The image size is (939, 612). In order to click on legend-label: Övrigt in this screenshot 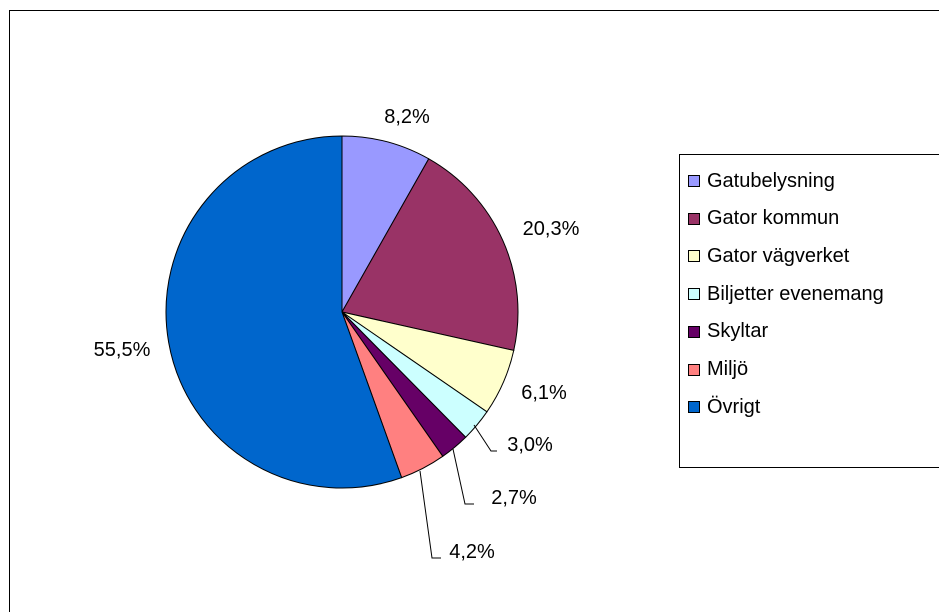, I will do `click(734, 406)`.